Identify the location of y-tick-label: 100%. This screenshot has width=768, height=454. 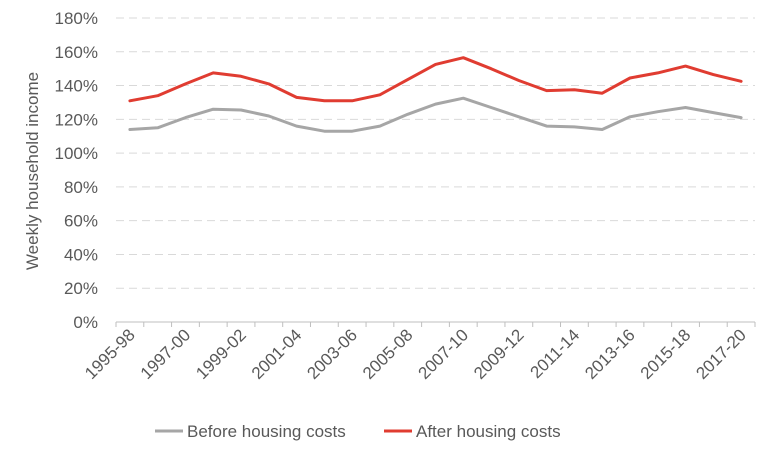
(76, 153).